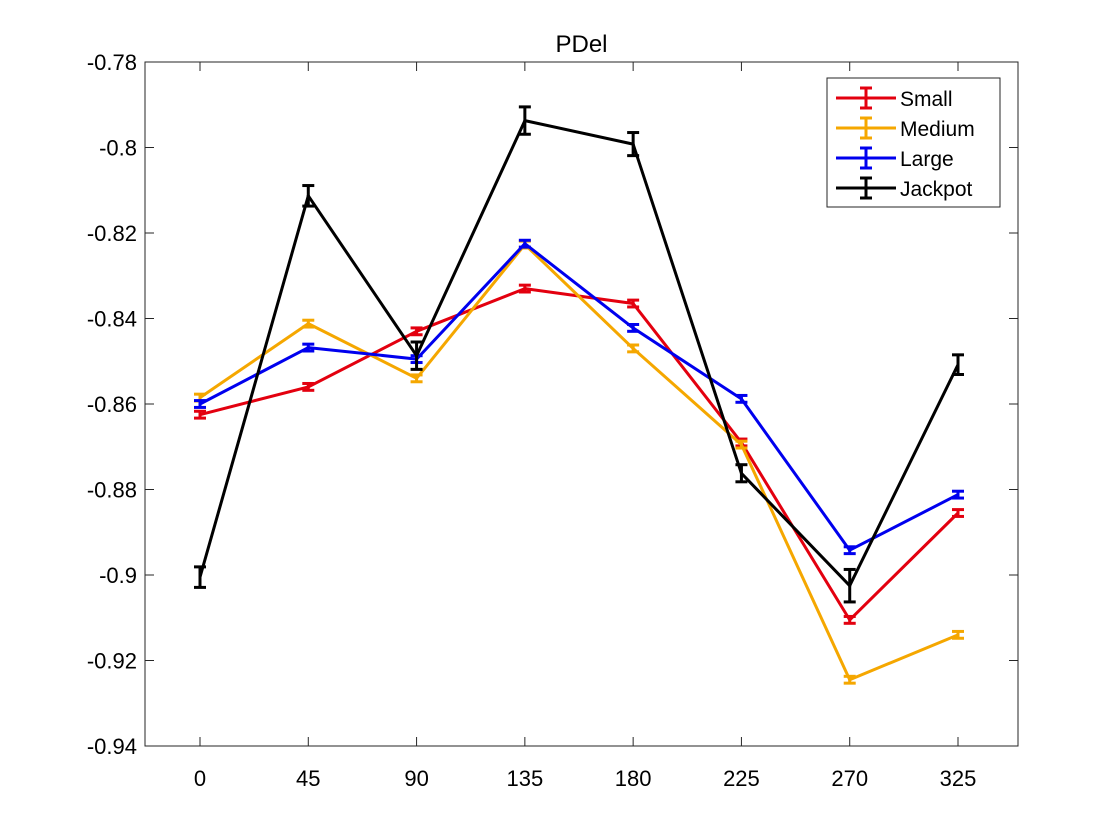 Image resolution: width=1120 pixels, height=840 pixels. Describe the element at coordinates (913, 142) in the screenshot. I see `legend: Small Medium Large Jackpot` at that location.